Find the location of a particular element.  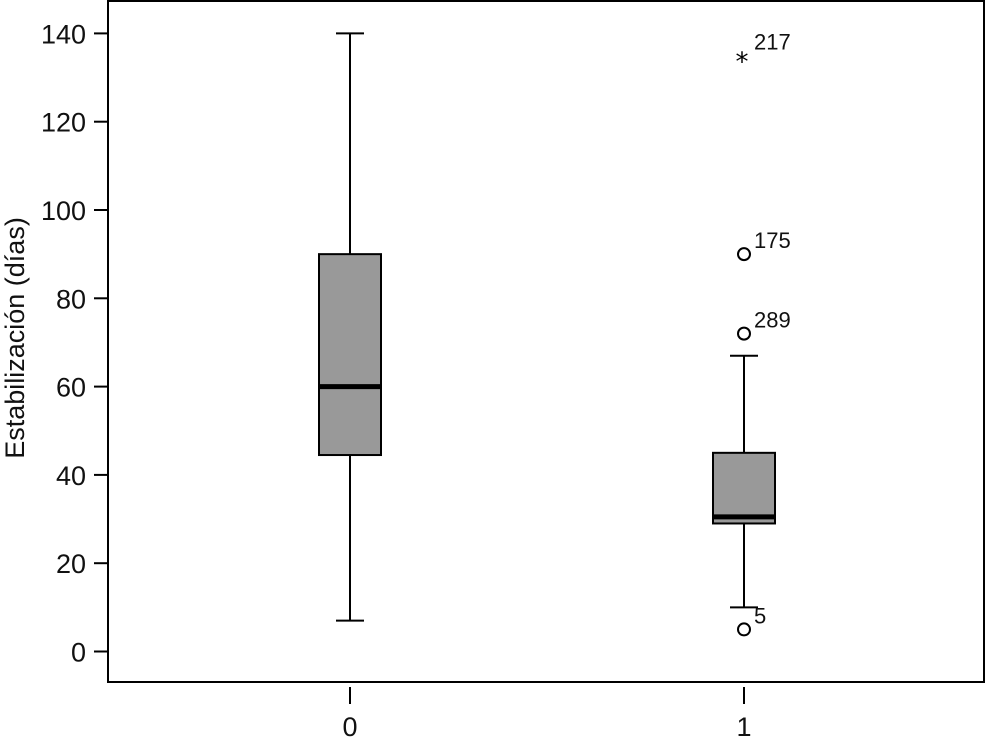

y-tick-label-20: 20 is located at coordinates (71, 564).